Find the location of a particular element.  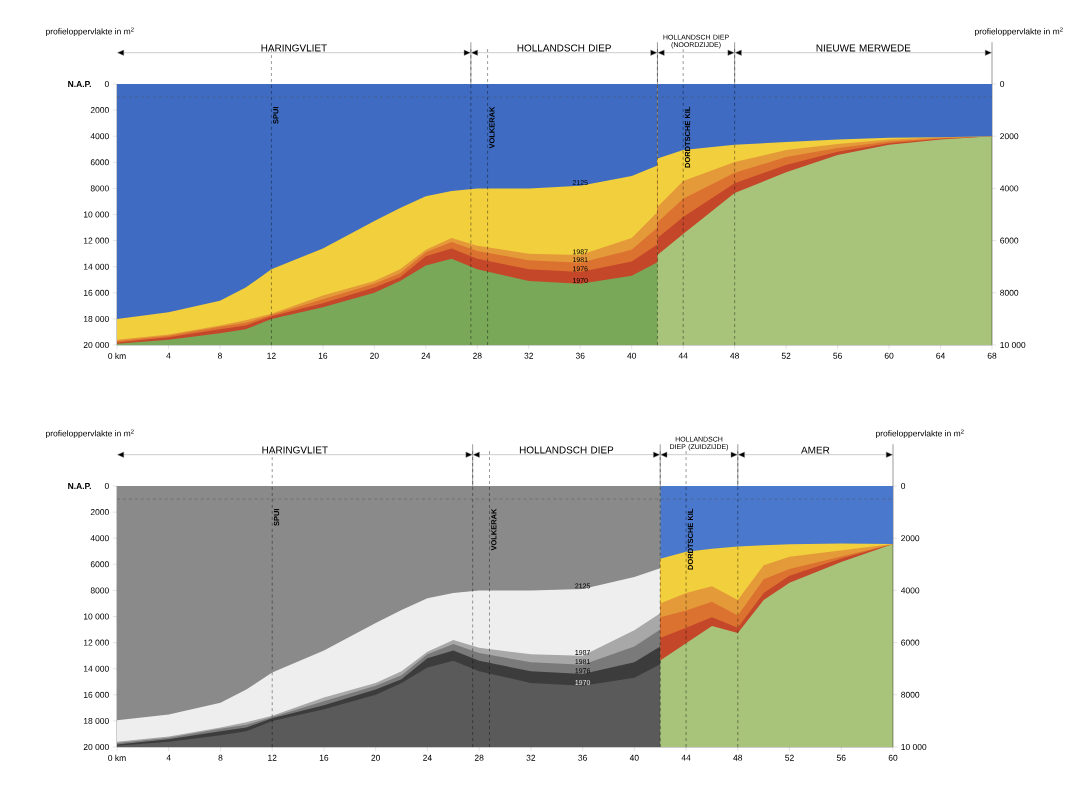

text: AMER is located at coordinates (815, 450).